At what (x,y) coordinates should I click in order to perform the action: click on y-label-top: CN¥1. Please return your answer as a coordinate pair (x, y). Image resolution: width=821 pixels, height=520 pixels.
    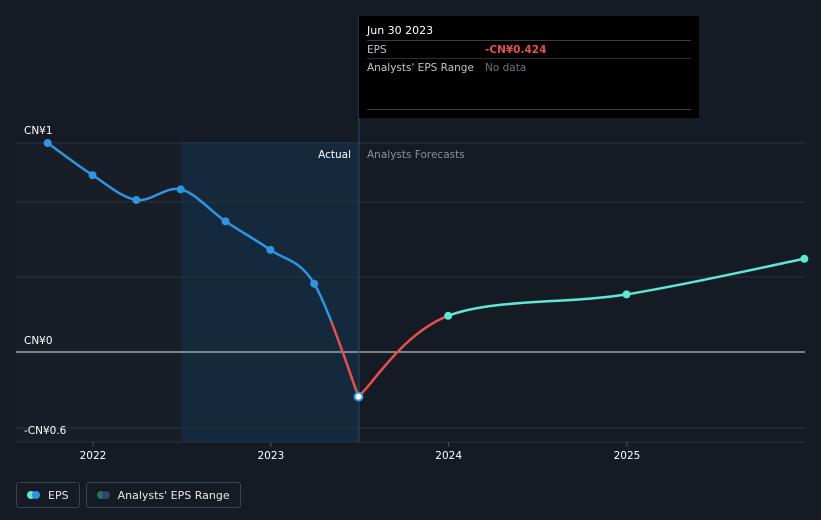
    Looking at the image, I should click on (38, 131).